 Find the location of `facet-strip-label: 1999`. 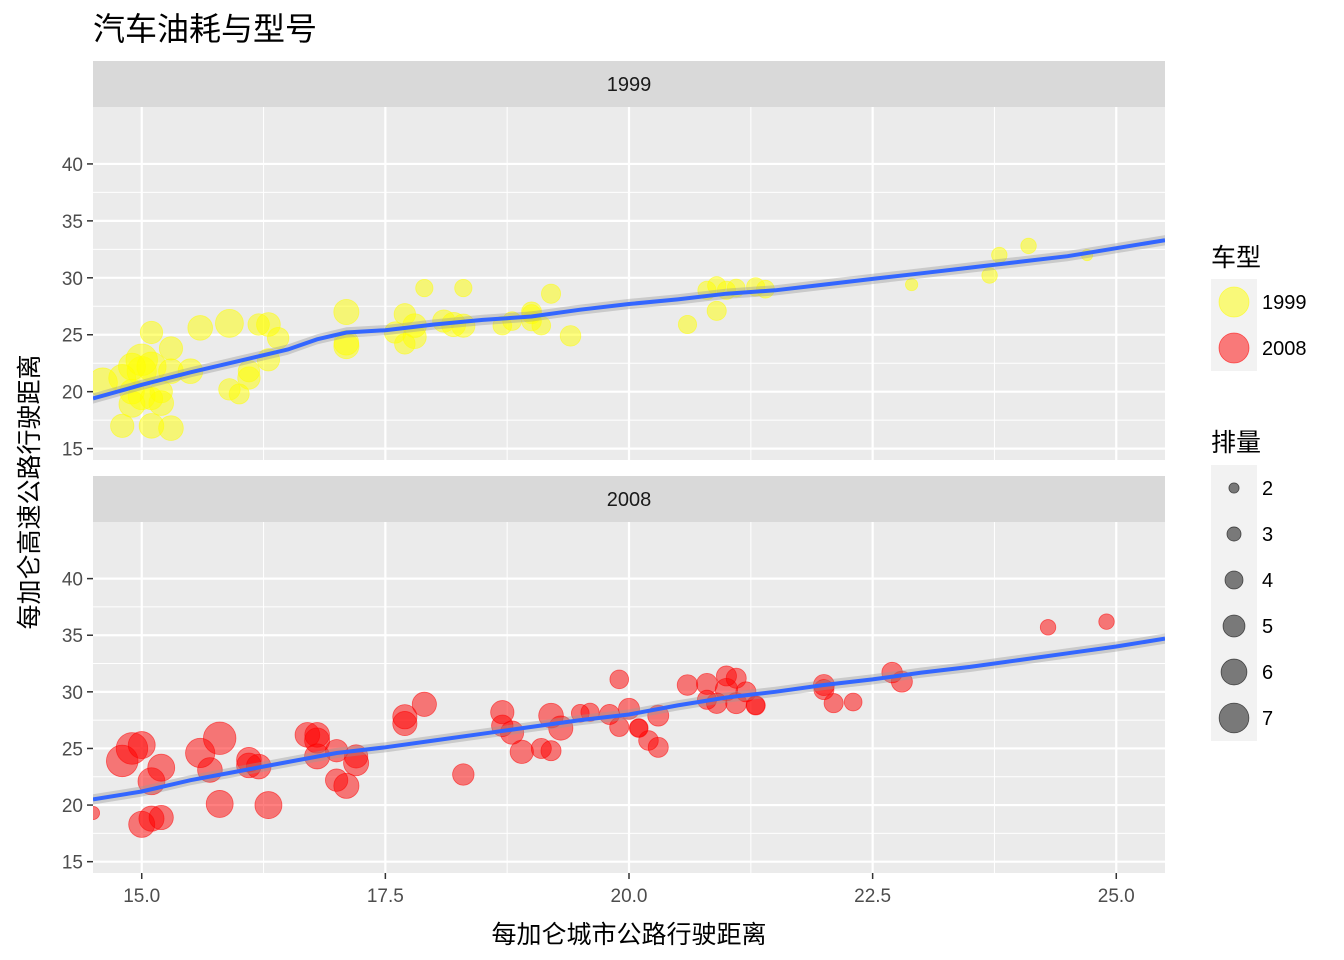

facet-strip-label: 1999 is located at coordinates (629, 85).